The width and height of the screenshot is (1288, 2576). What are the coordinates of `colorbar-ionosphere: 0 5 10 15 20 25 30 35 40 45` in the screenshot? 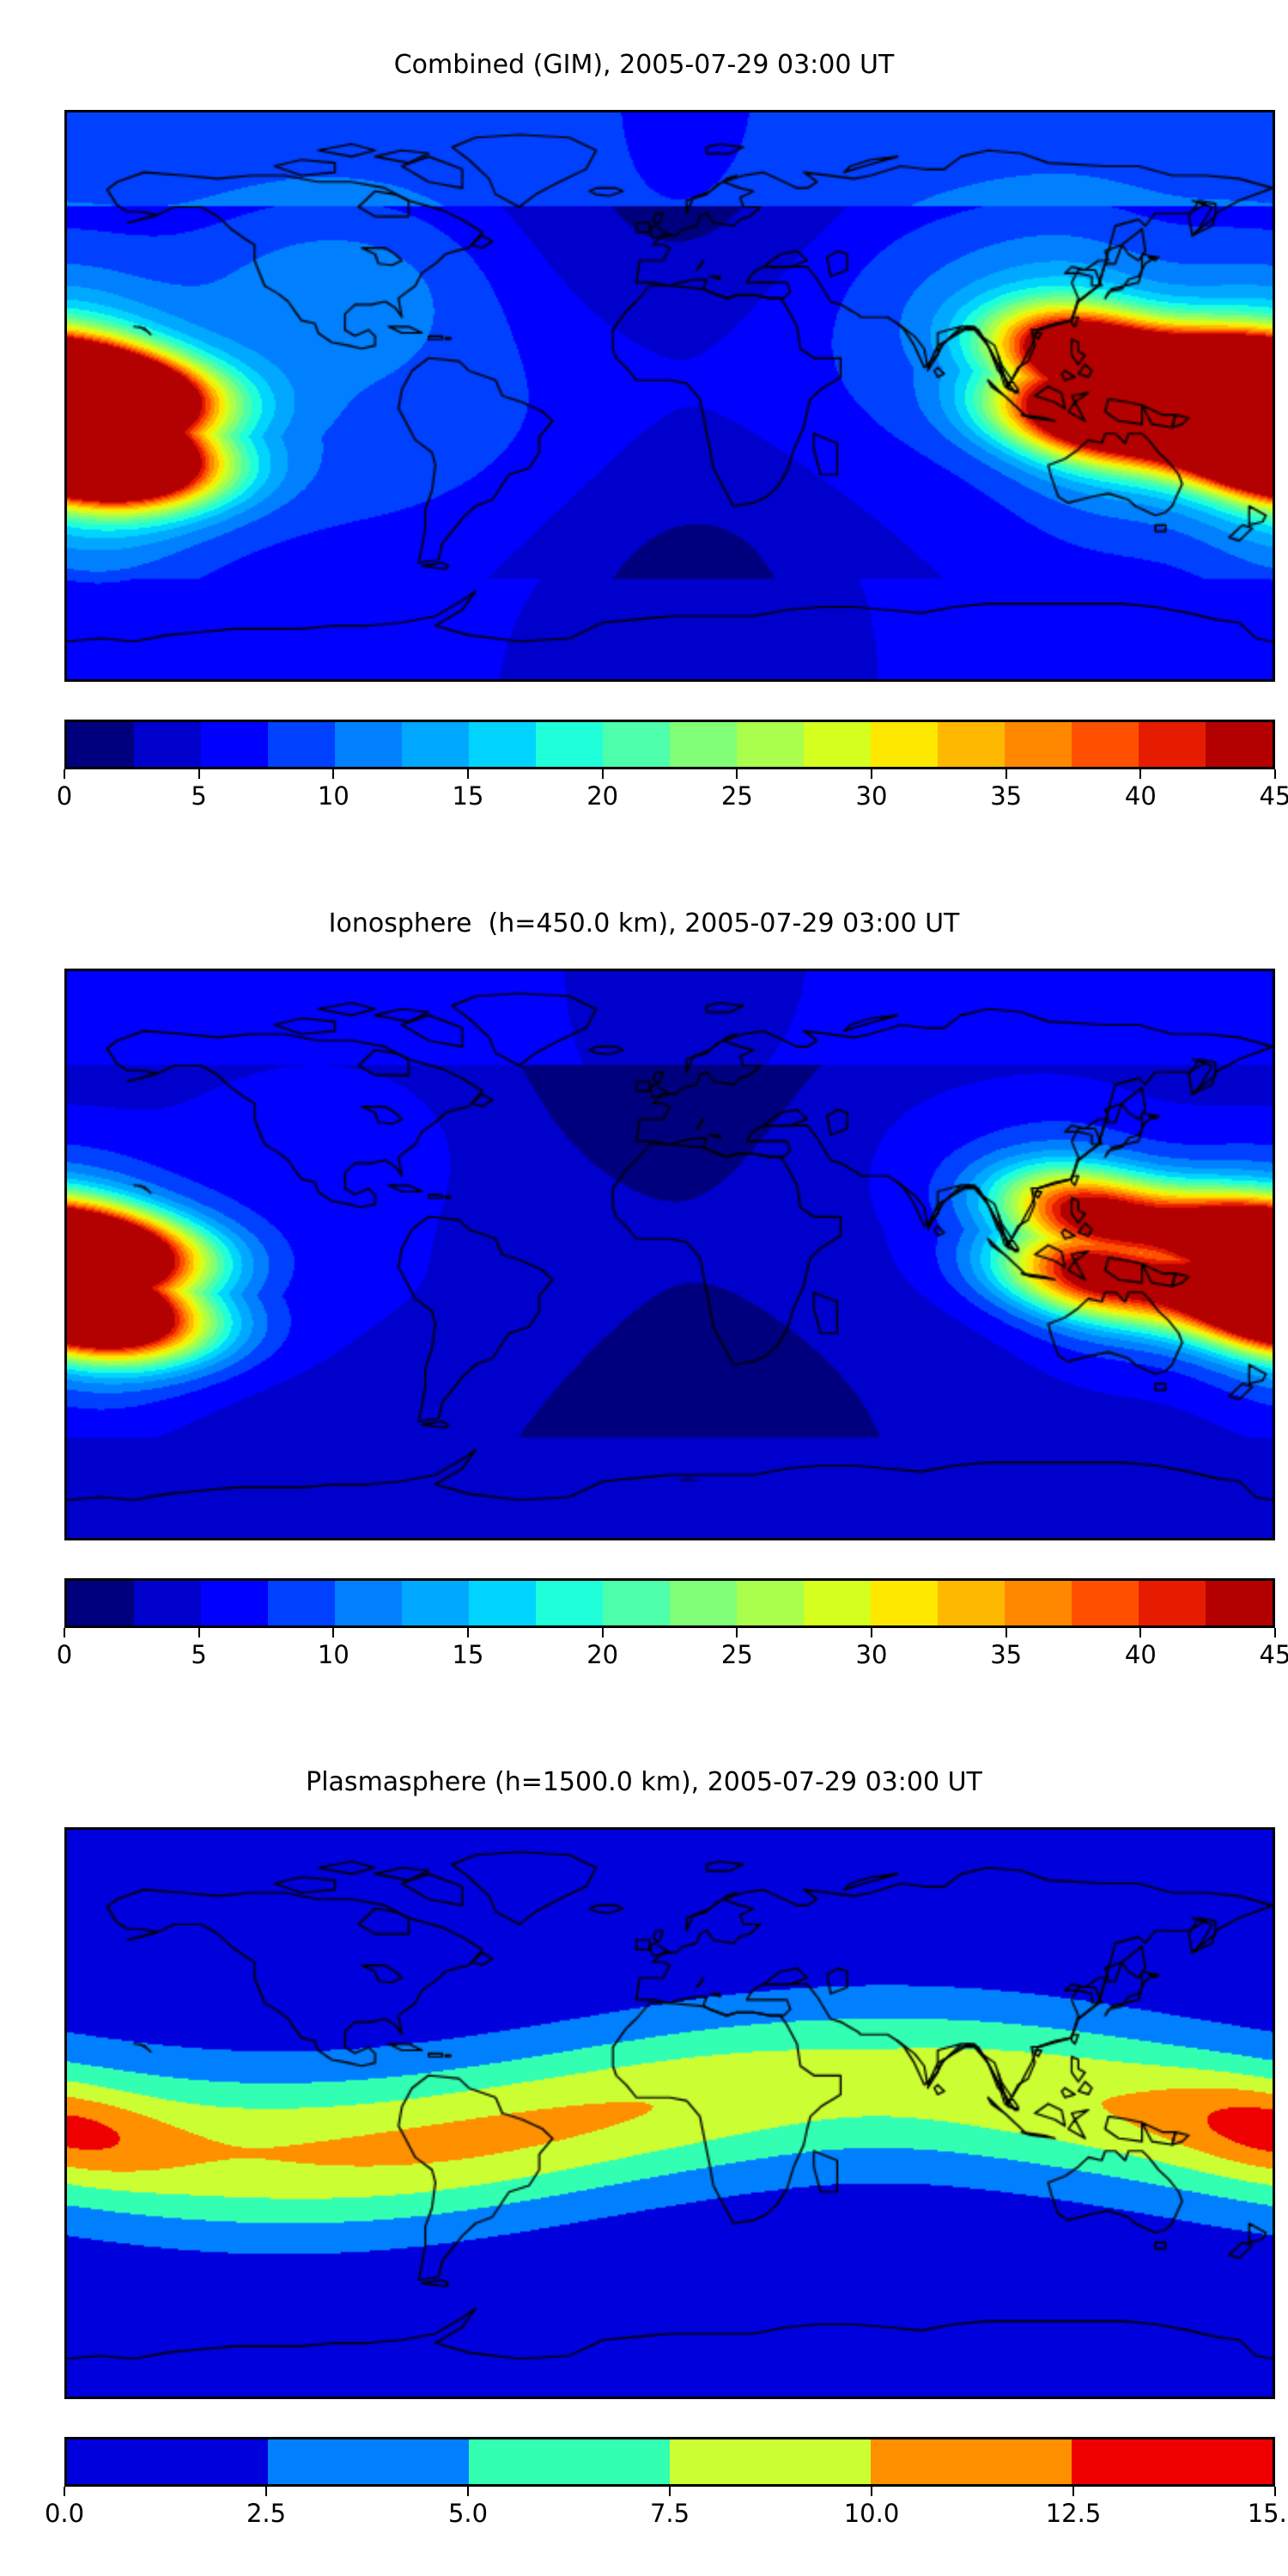 It's located at (673, 1623).